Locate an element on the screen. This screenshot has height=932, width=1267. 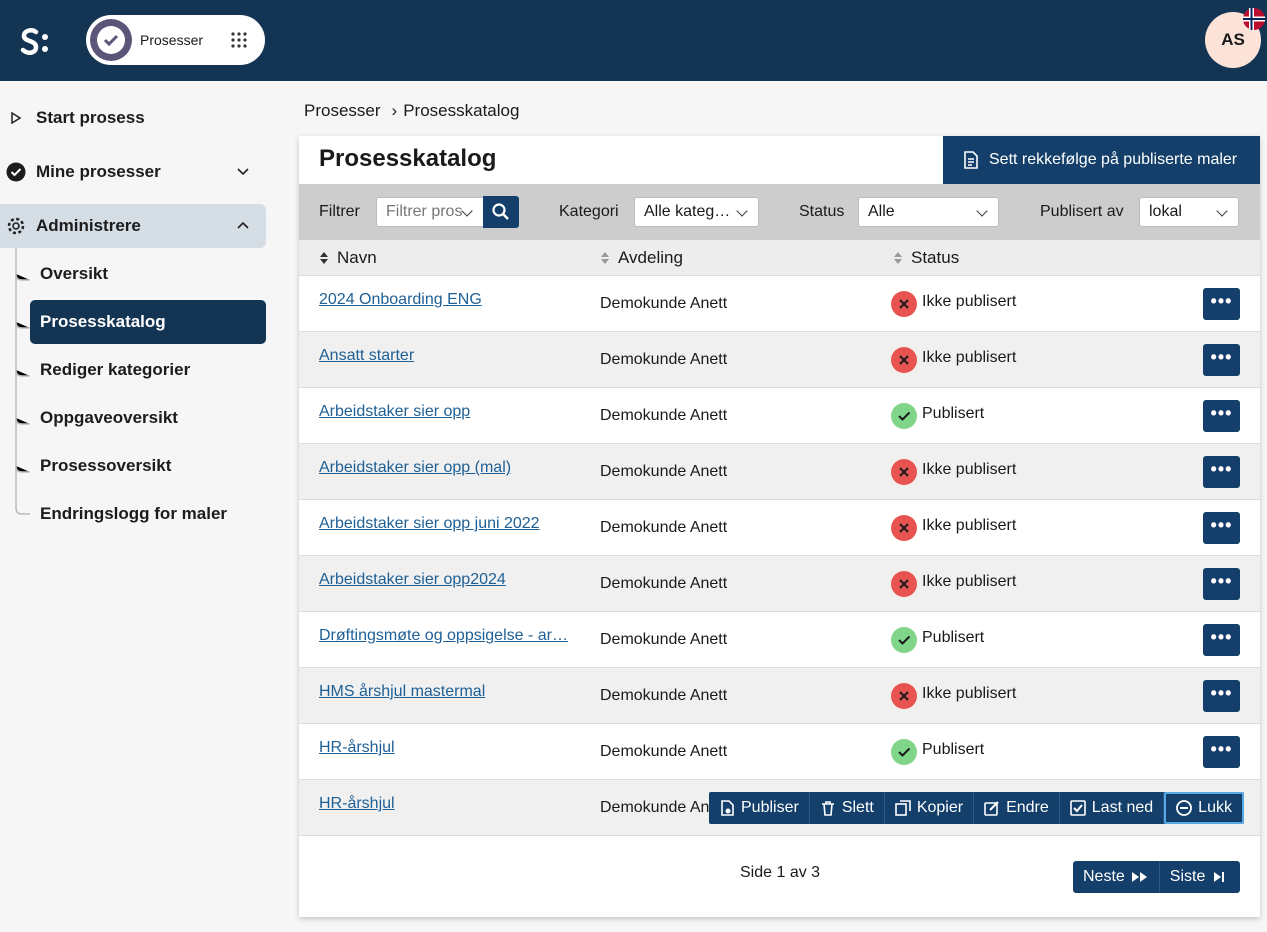
filter-label: Status is located at coordinates (822, 211).